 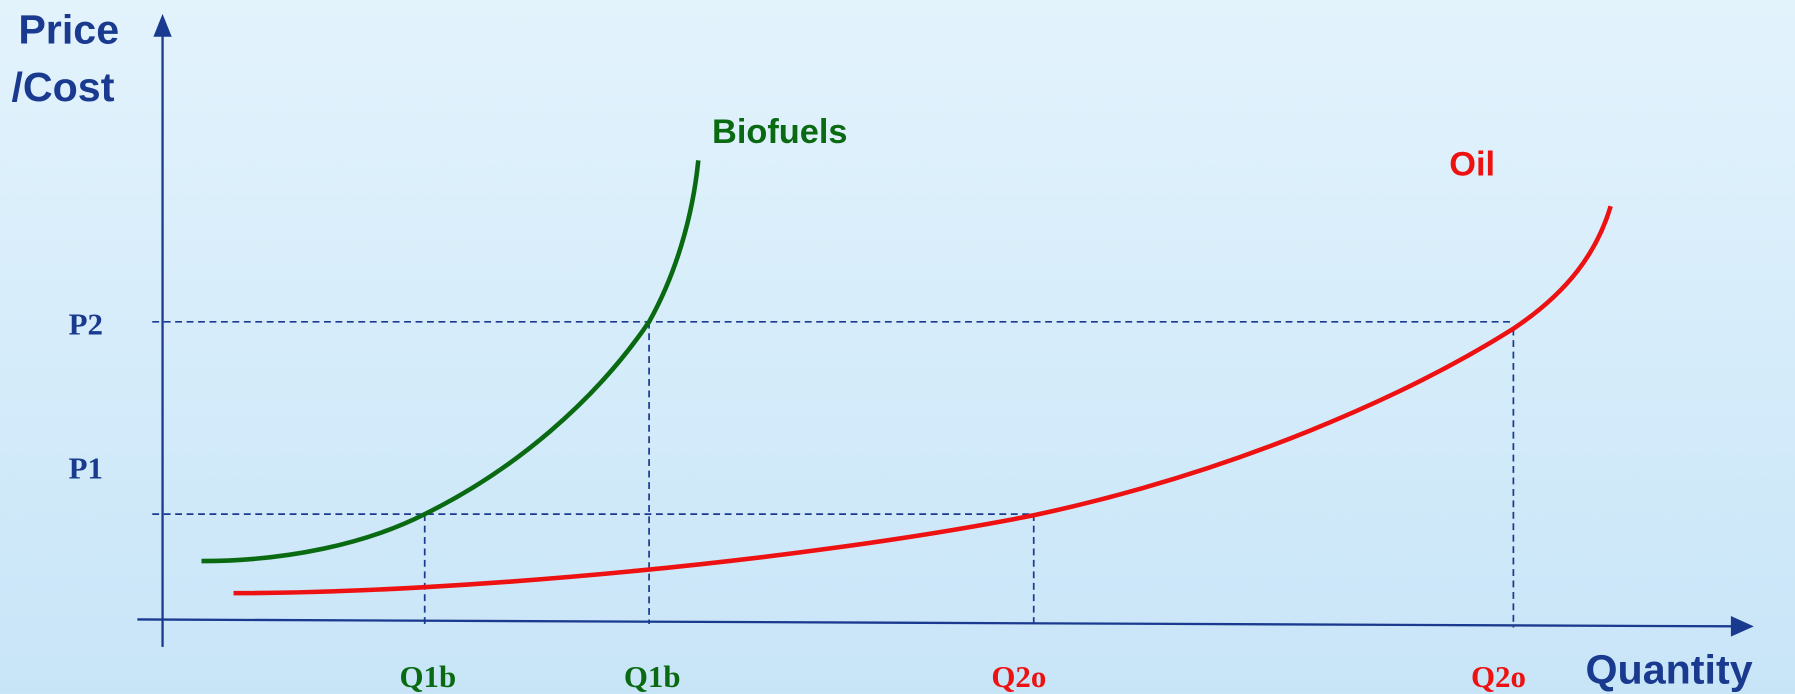 I want to click on curve-label: Oil, so click(x=1472, y=164).